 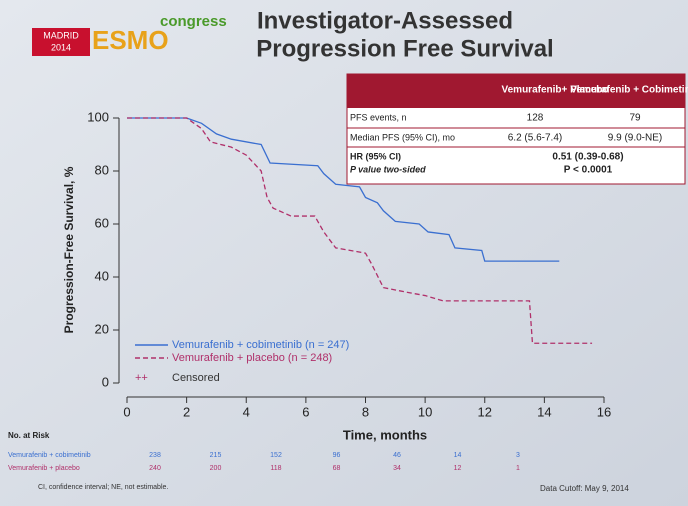 What do you see at coordinates (155, 455) in the screenshot?
I see `risk-count: 238` at bounding box center [155, 455].